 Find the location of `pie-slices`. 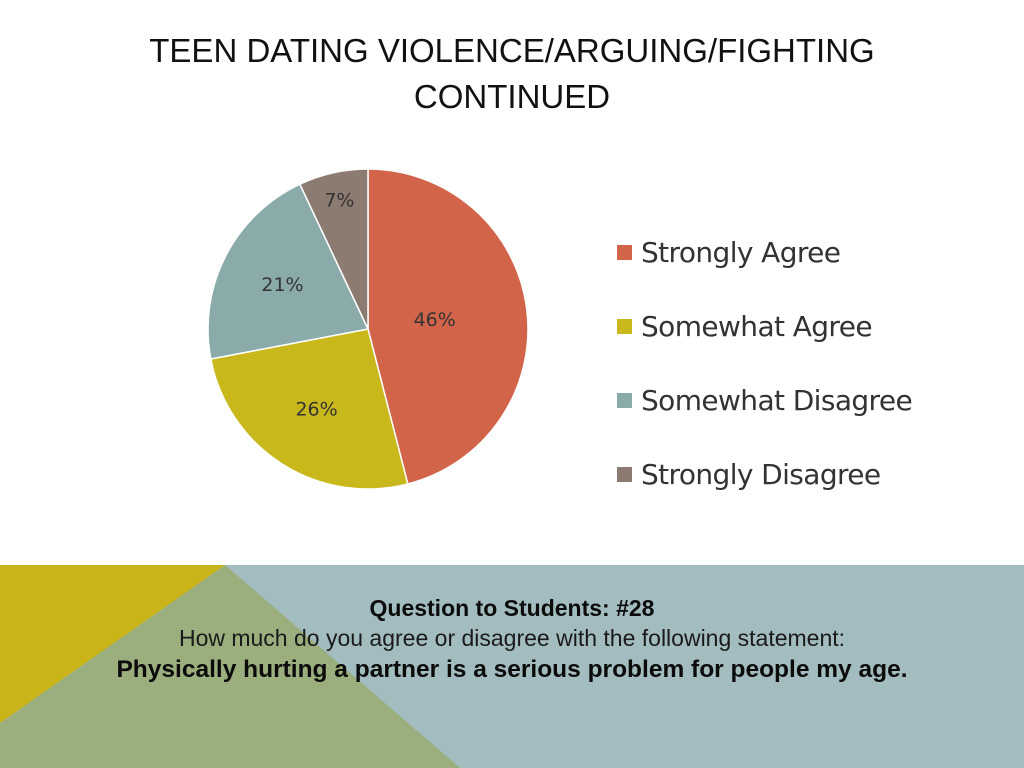

pie-slices is located at coordinates (368, 329).